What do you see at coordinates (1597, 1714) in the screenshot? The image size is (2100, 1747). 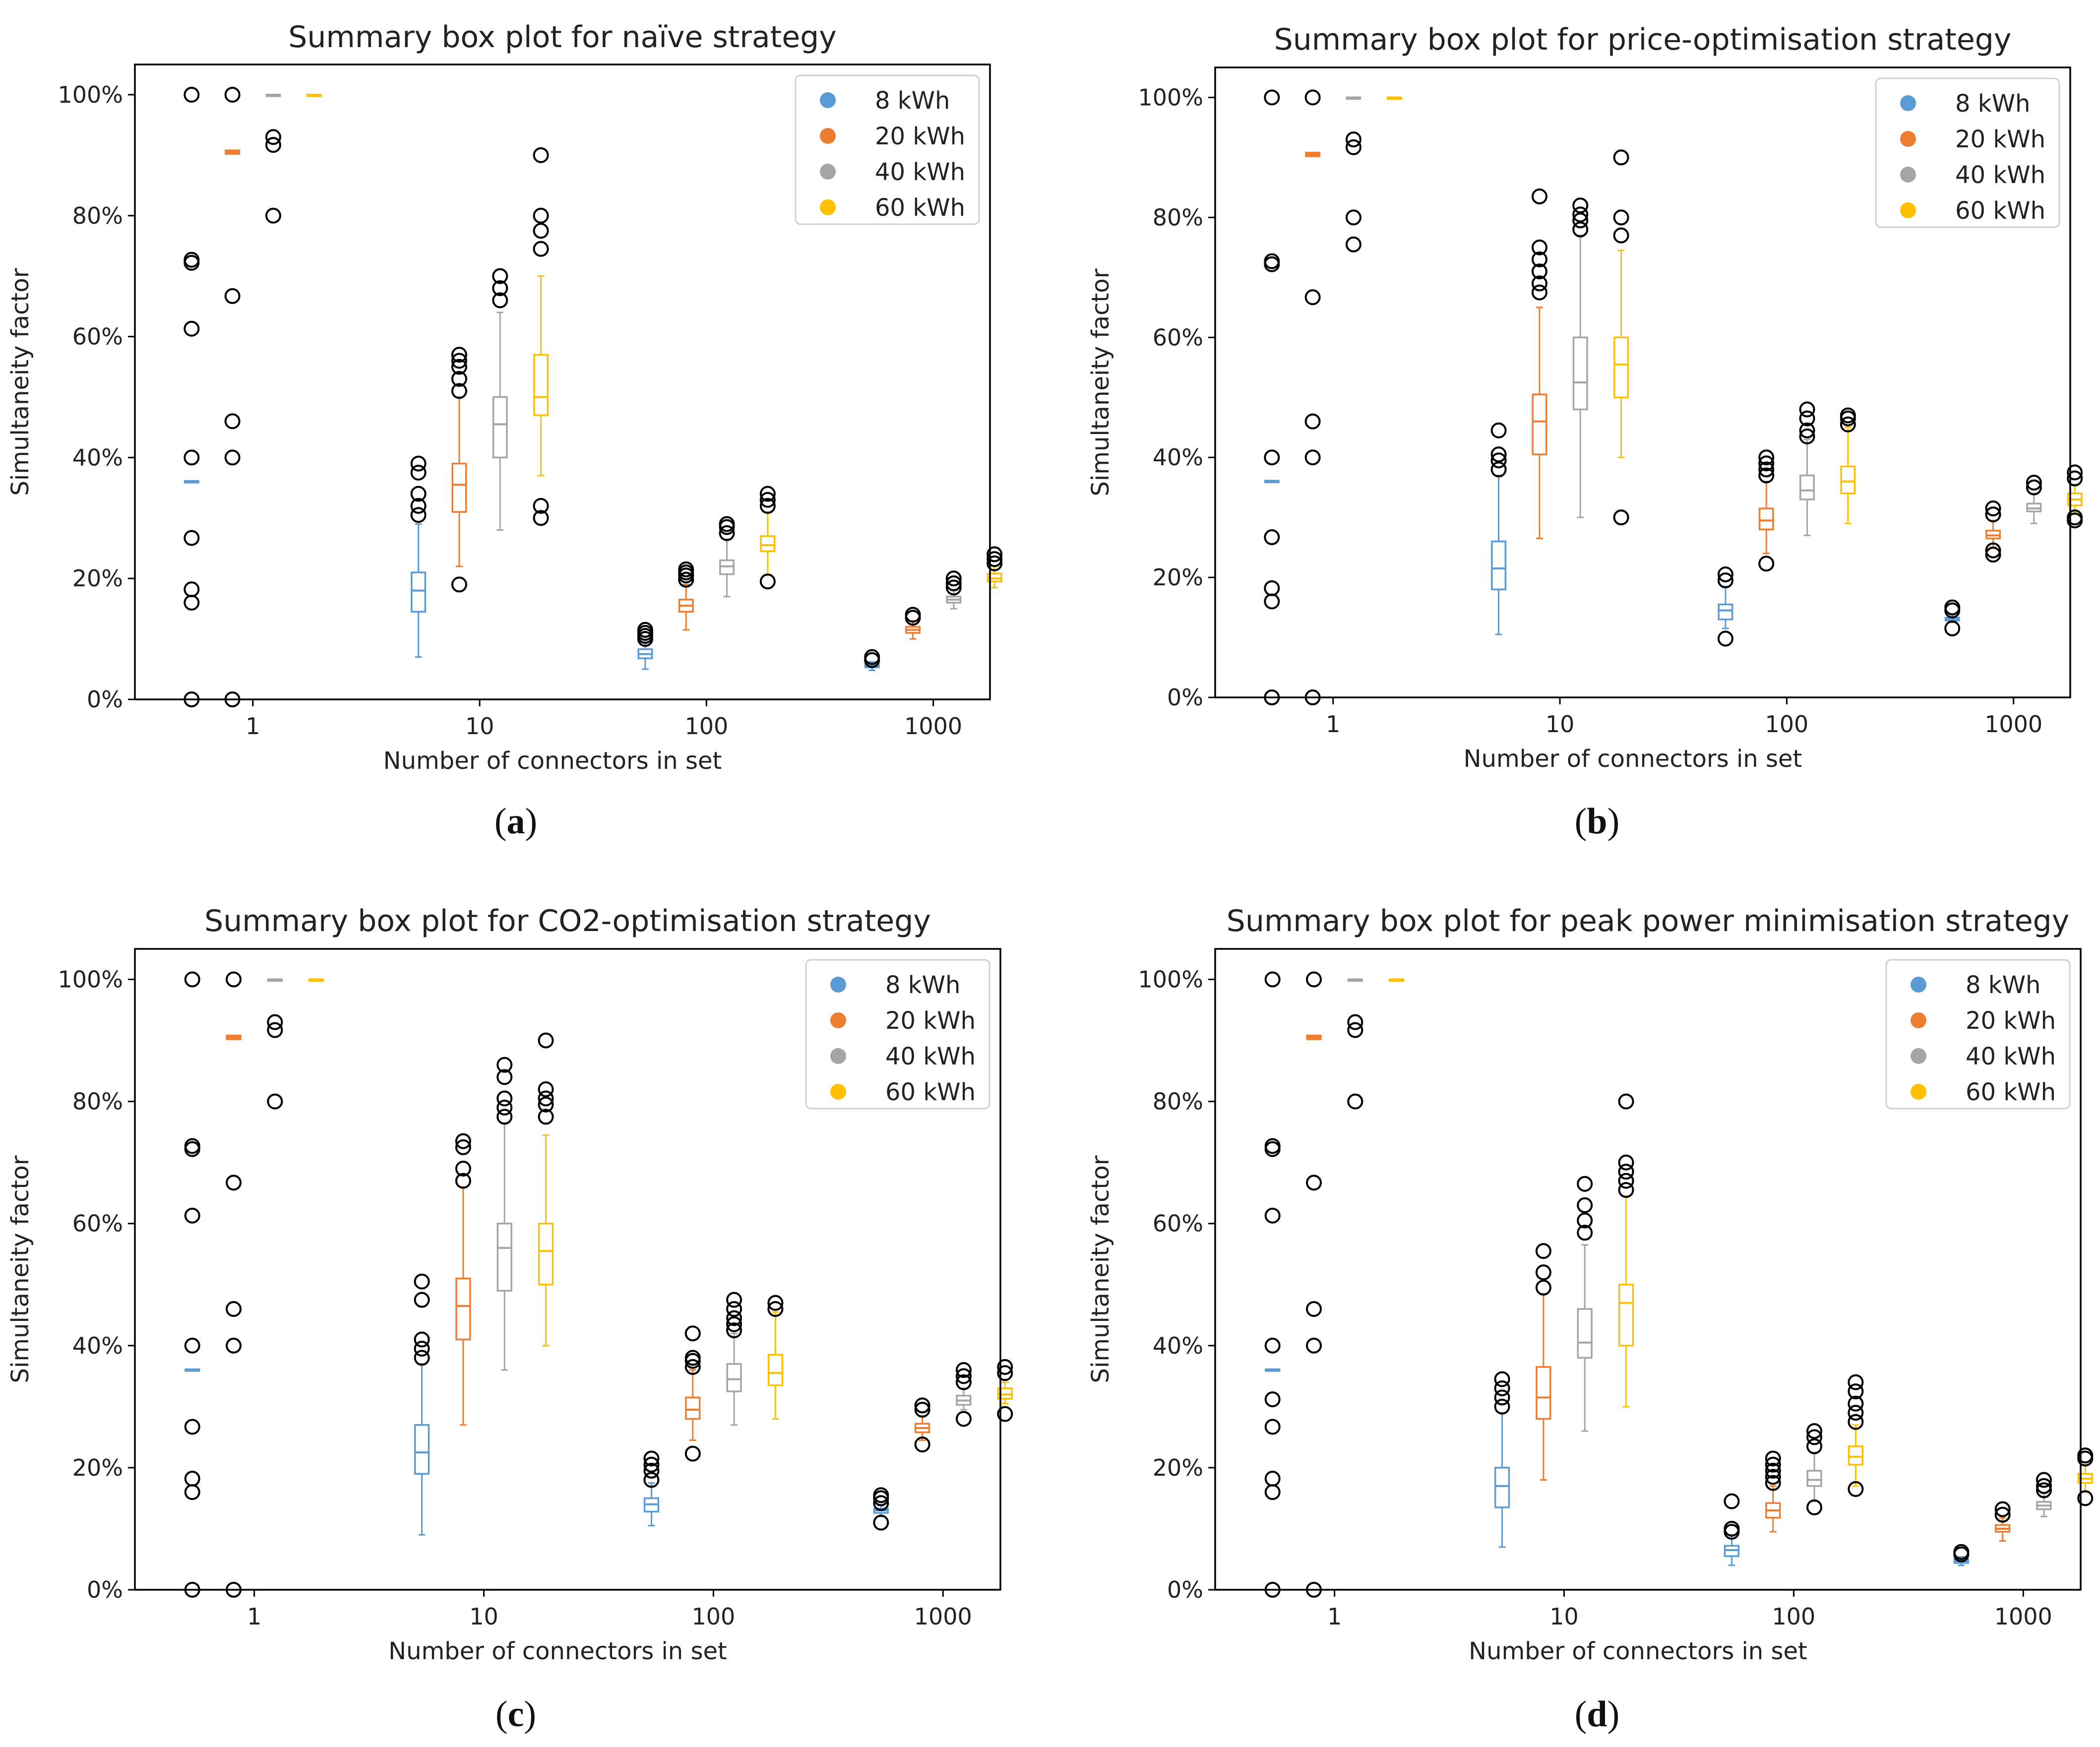 I see `panel-caption: (d)` at bounding box center [1597, 1714].